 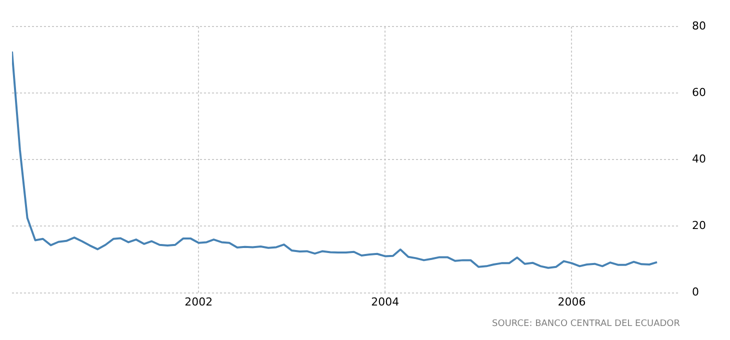 I want to click on source-note: SOURCE: BANCO CENTRAL DEL ECUADOR, so click(x=586, y=323).